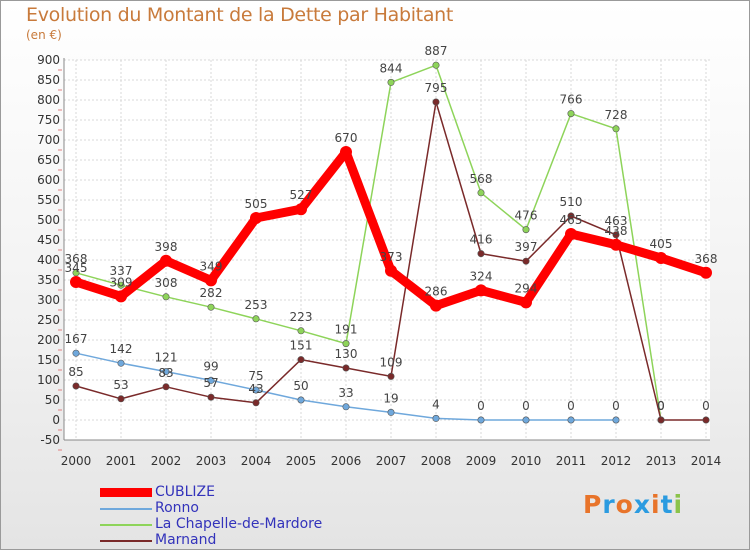 The height and width of the screenshot is (550, 750). I want to click on y-tick-label: 750, so click(48, 120).